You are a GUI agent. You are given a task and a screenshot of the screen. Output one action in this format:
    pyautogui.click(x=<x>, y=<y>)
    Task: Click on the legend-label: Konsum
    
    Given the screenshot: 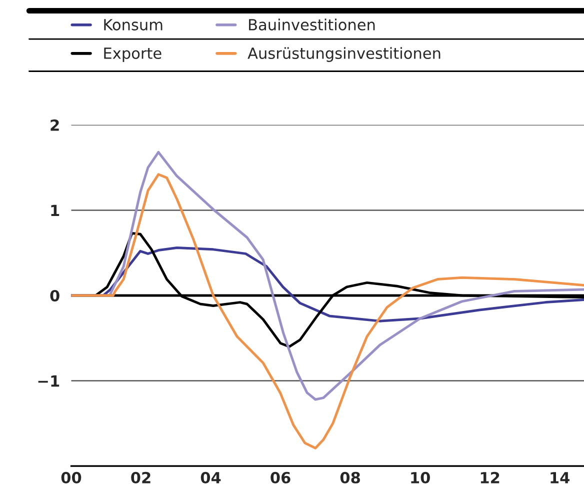 What is the action you would take?
    pyautogui.click(x=133, y=24)
    